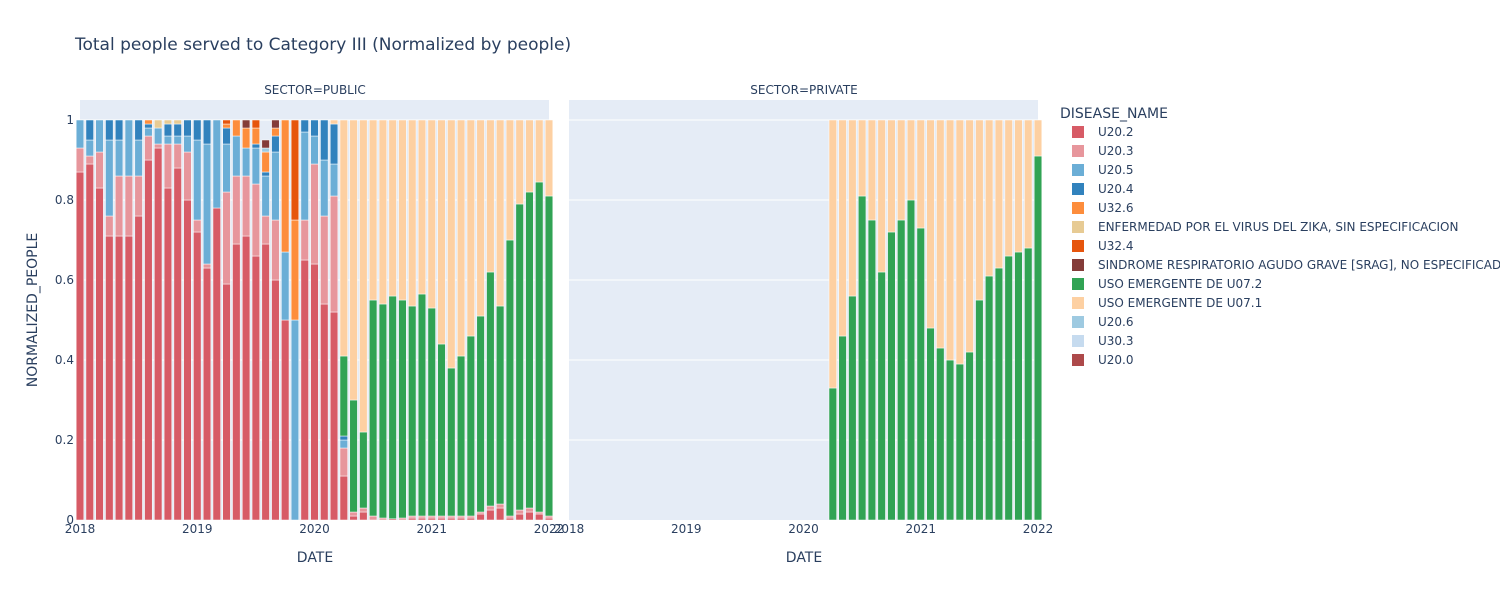 The width and height of the screenshot is (1500, 600). I want to click on y-tick-label: 0.4, so click(64, 360).